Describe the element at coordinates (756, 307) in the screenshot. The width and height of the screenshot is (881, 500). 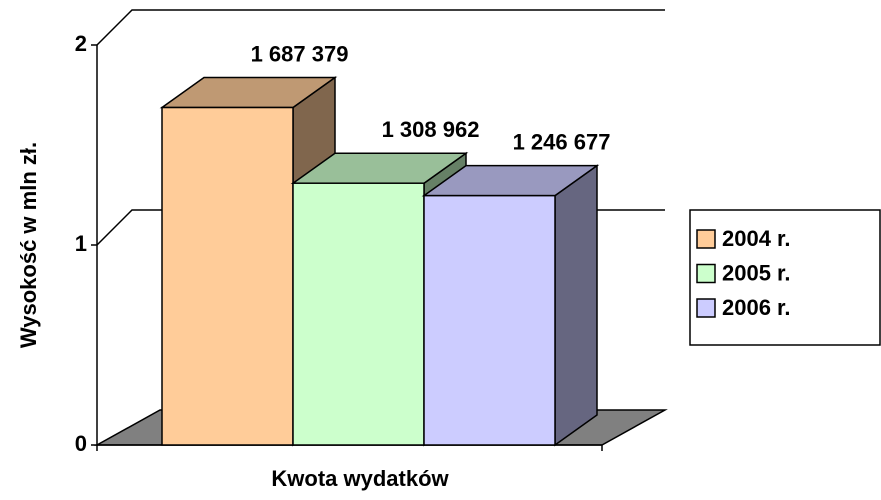
I see `legend-label: 2006 r.` at that location.